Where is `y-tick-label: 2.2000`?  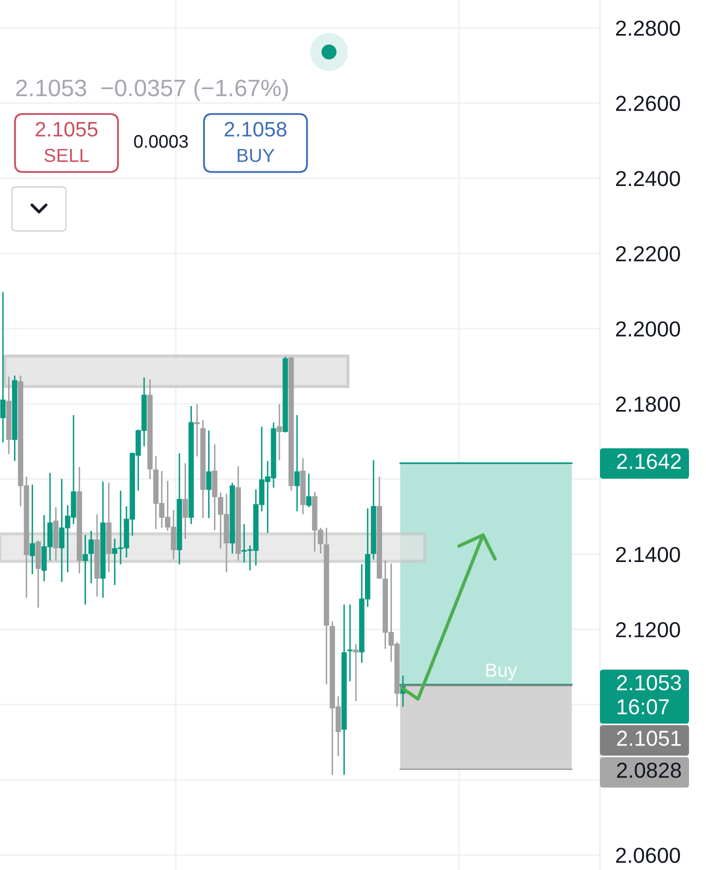 y-tick-label: 2.2000 is located at coordinates (648, 329).